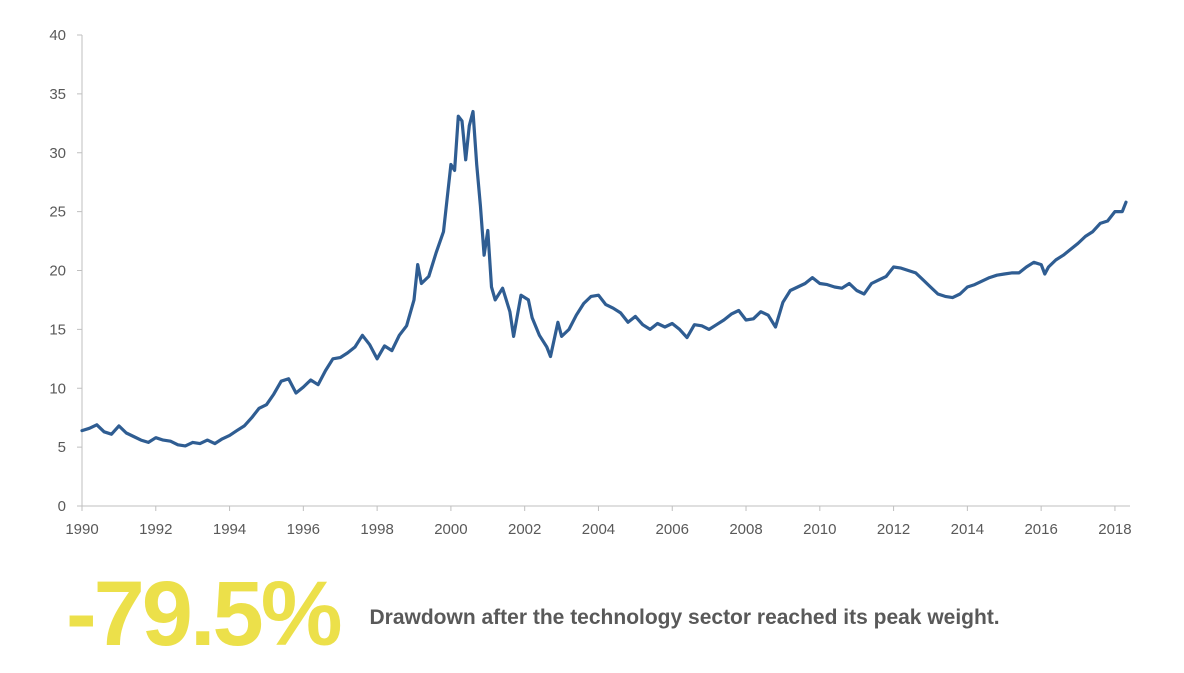 Image resolution: width=1184 pixels, height=673 pixels. I want to click on y-tick-label: 20, so click(57, 271).